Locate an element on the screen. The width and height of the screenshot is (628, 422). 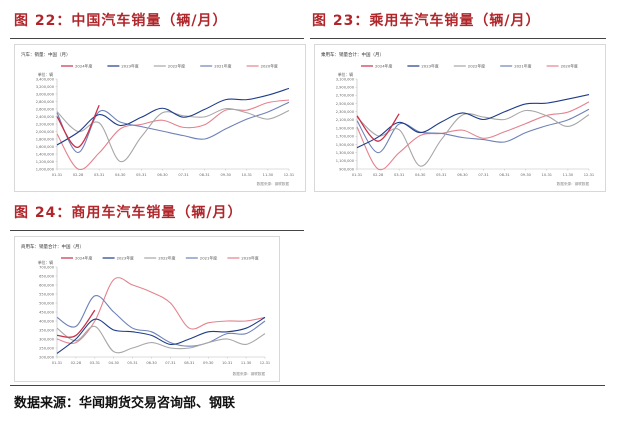
chart-24-xtick-label-0: 01-31 is located at coordinates (57, 363).